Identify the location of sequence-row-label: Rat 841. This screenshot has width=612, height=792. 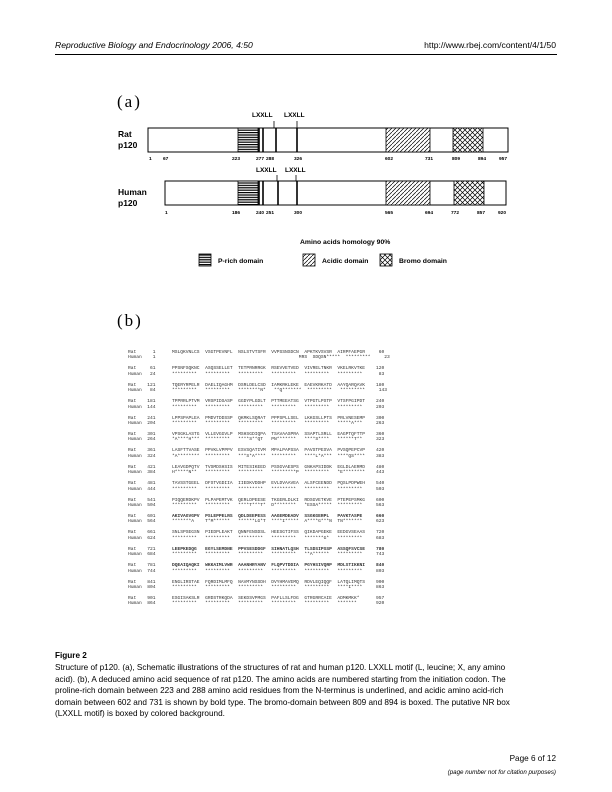
(142, 582).